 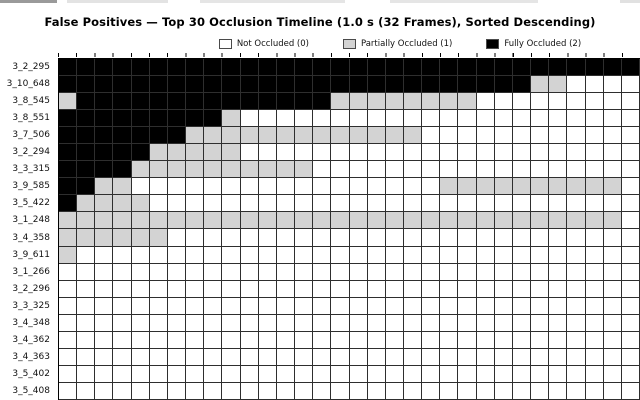 I want to click on legend-label-not-occluded: Not Occluded (0), so click(x=272, y=44).